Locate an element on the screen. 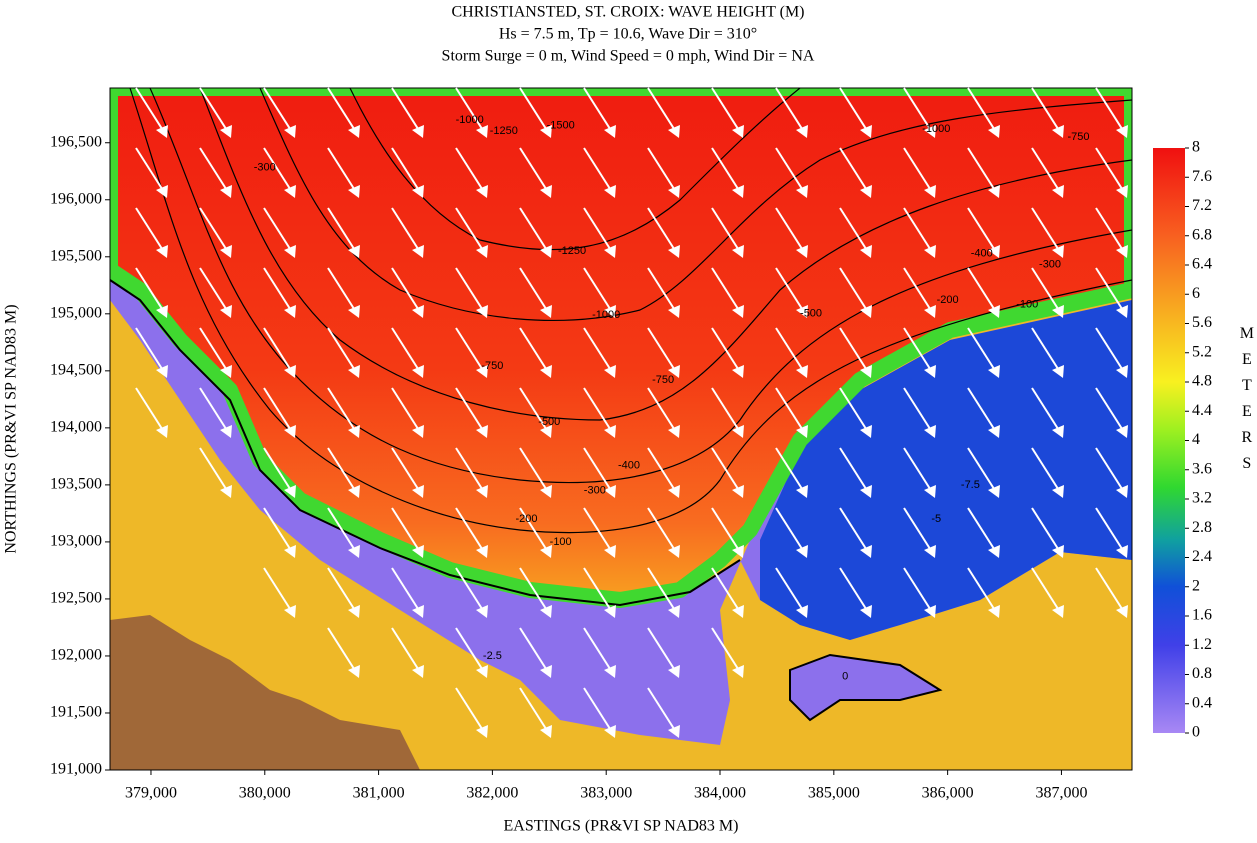 Image resolution: width=1257 pixels, height=843 pixels. y-axis-label: NORTHINGS (PR&VI SP NAD83 M) is located at coordinates (11, 428).